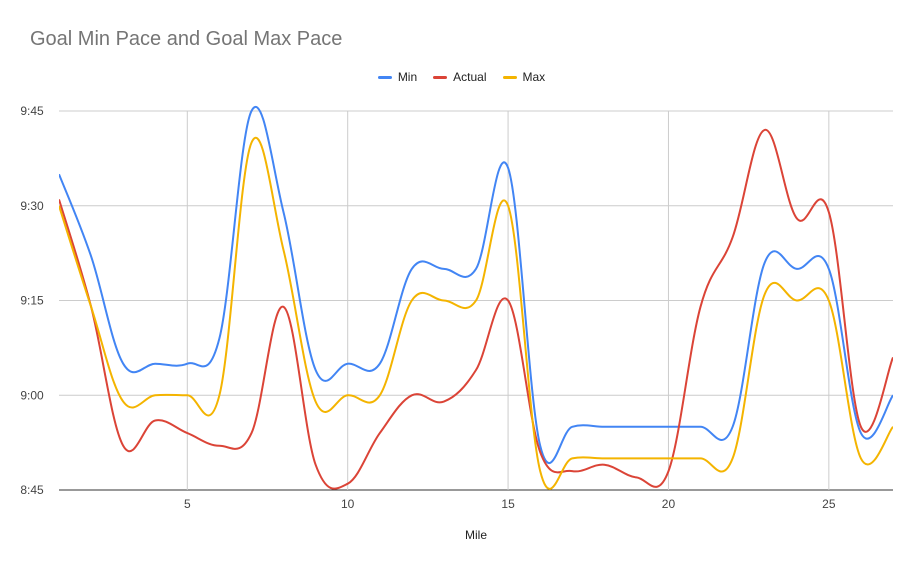 This screenshot has height=571, width=923. I want to click on legend-item-max: Max, so click(524, 77).